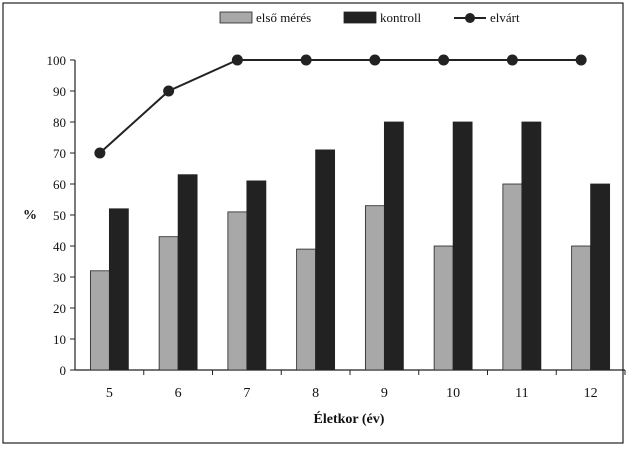 The height and width of the screenshot is (452, 627). What do you see at coordinates (59, 153) in the screenshot?
I see `y-tick-label: 70` at bounding box center [59, 153].